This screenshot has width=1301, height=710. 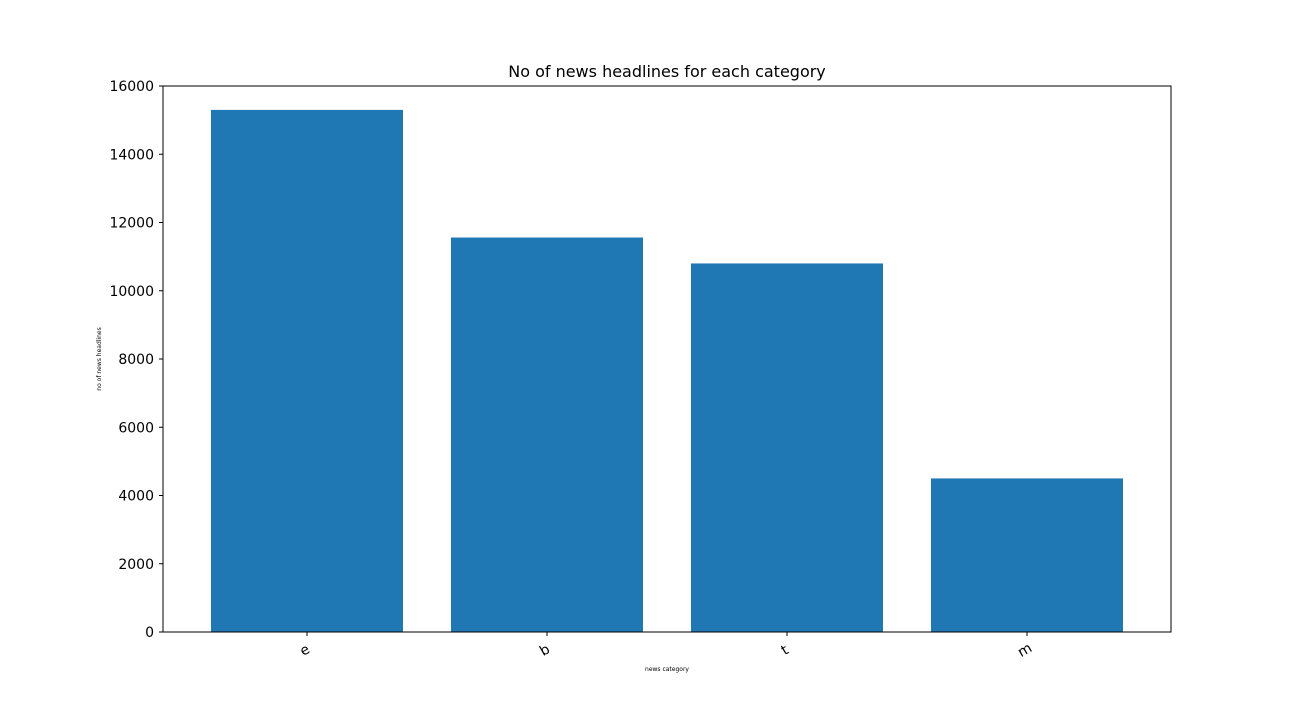 What do you see at coordinates (131, 224) in the screenshot?
I see `y-tick-label: 12000` at bounding box center [131, 224].